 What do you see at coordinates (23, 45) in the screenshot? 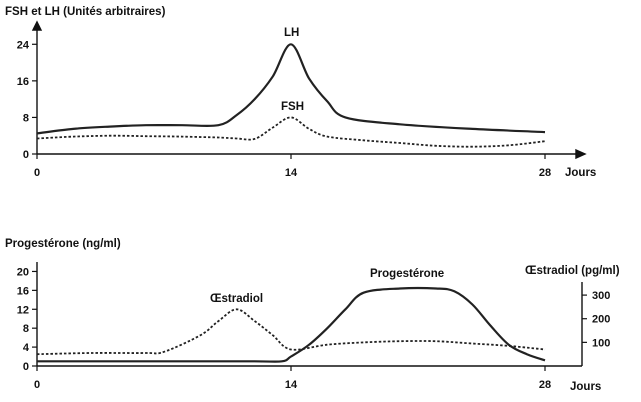
I see `chart1-ytick-label: 24` at bounding box center [23, 45].